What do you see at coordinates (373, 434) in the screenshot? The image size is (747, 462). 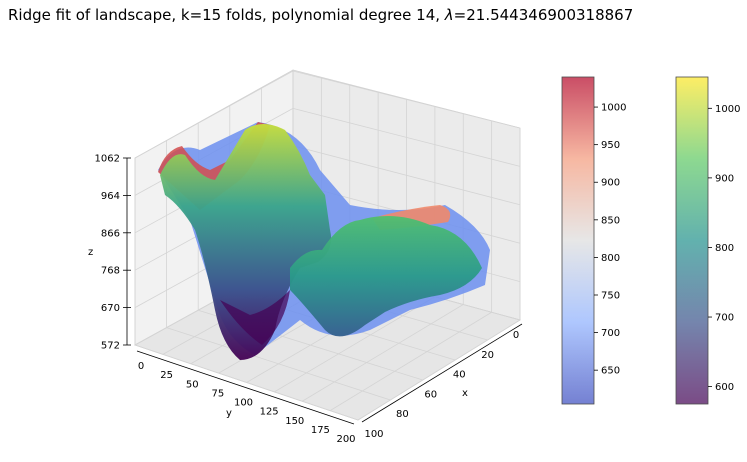 I see `x-tick-label: 100` at bounding box center [373, 434].